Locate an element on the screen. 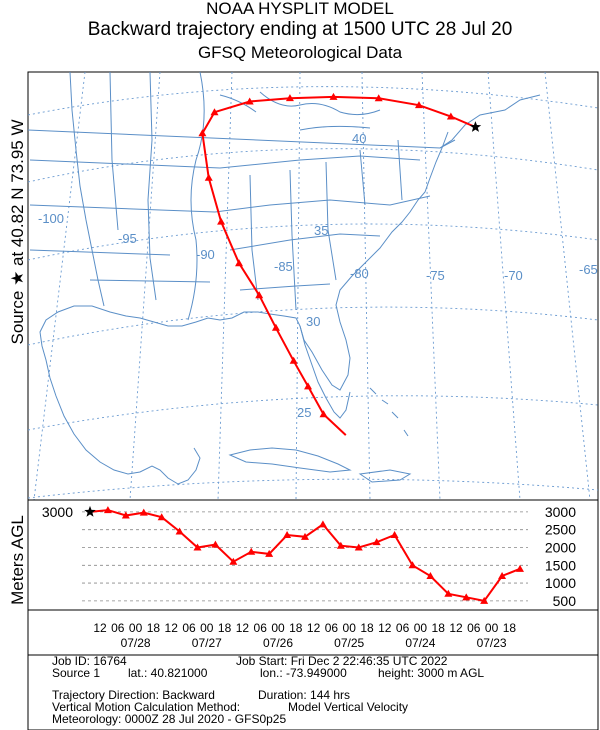 The width and height of the screenshot is (600, 730). height-tick-label: 1500 is located at coordinates (560, 565).